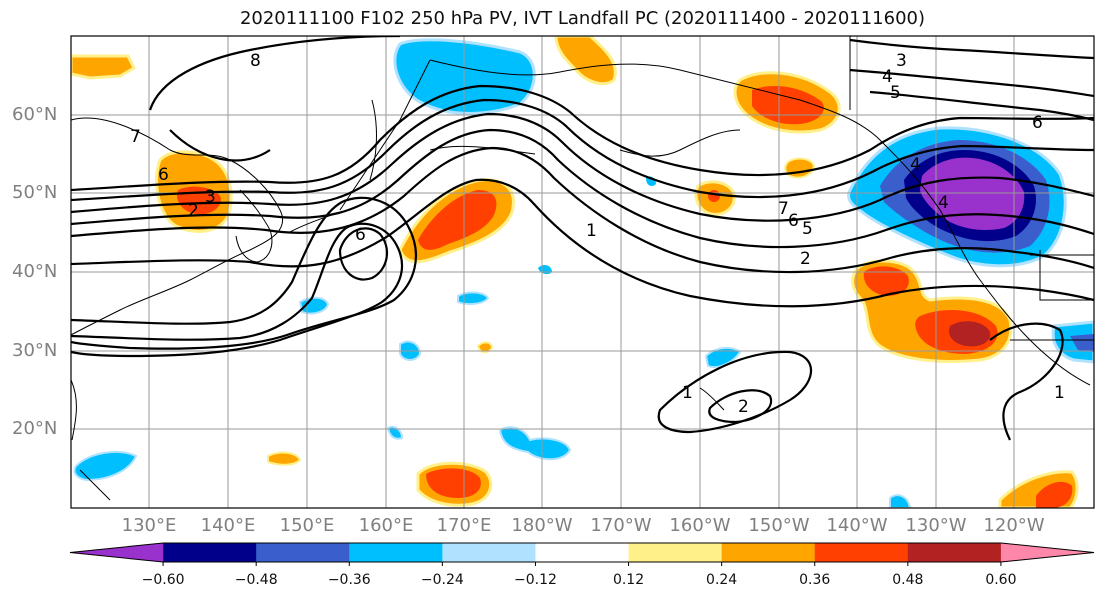 Image resolution: width=1105 pixels, height=601 pixels. I want to click on lat-label: 40°N, so click(35, 271).